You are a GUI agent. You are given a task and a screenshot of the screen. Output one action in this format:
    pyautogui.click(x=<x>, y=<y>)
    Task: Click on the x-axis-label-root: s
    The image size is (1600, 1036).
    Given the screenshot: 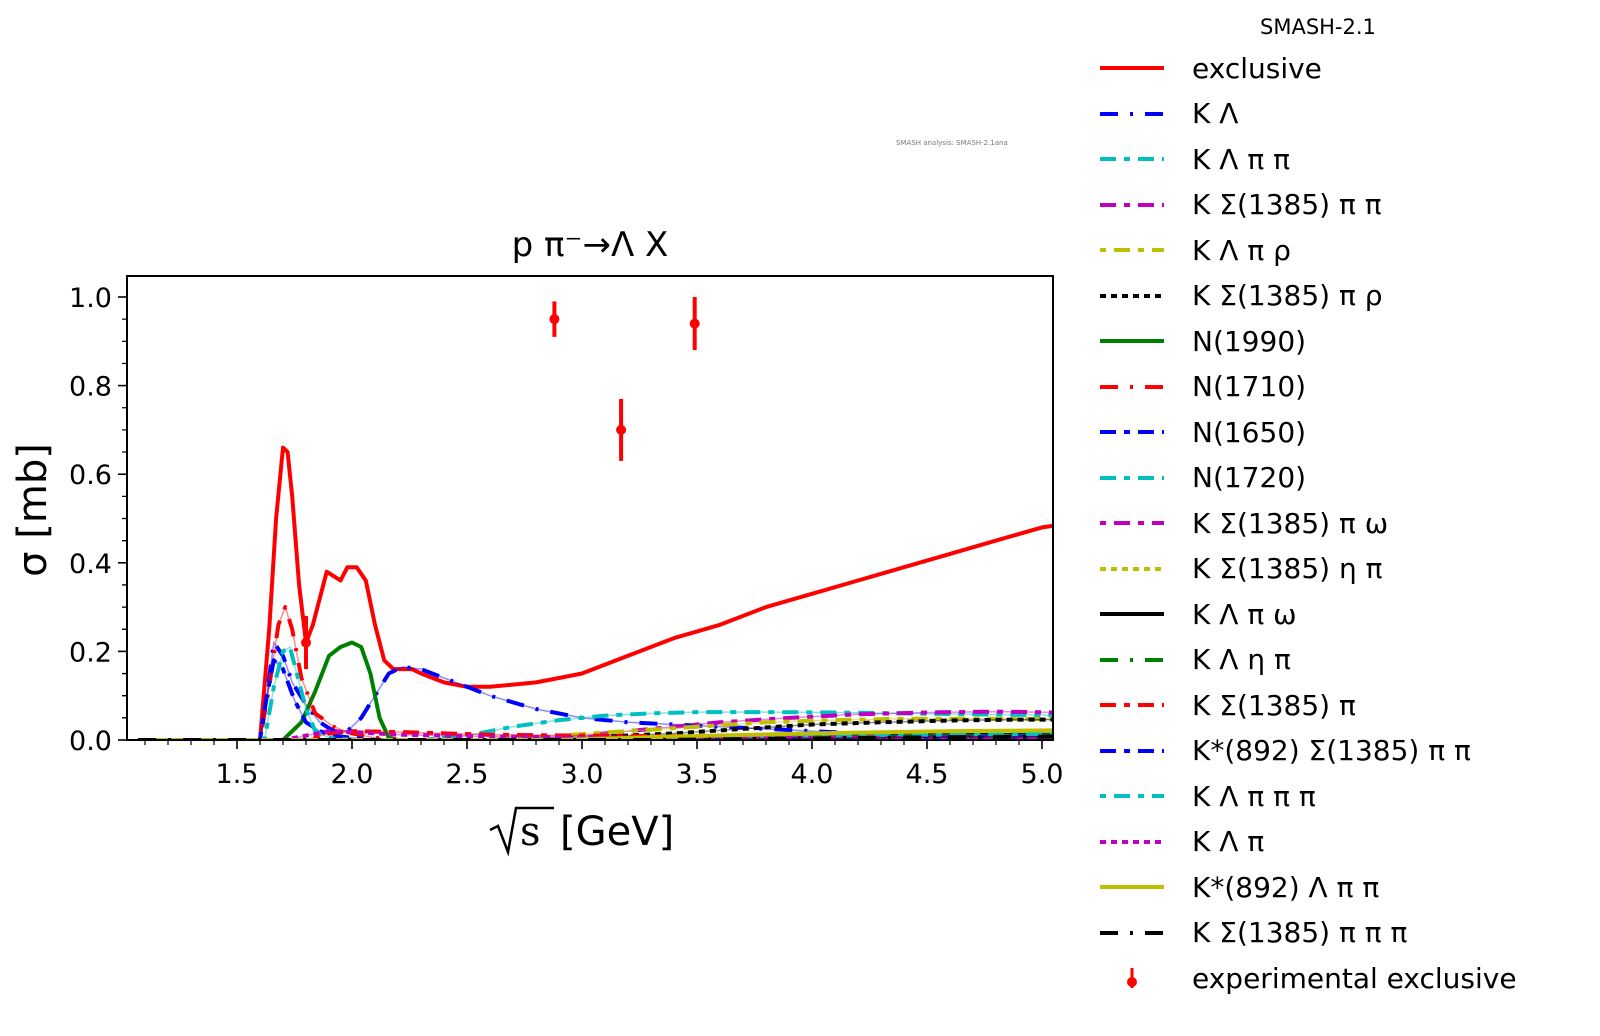 What is the action you would take?
    pyautogui.click(x=530, y=832)
    